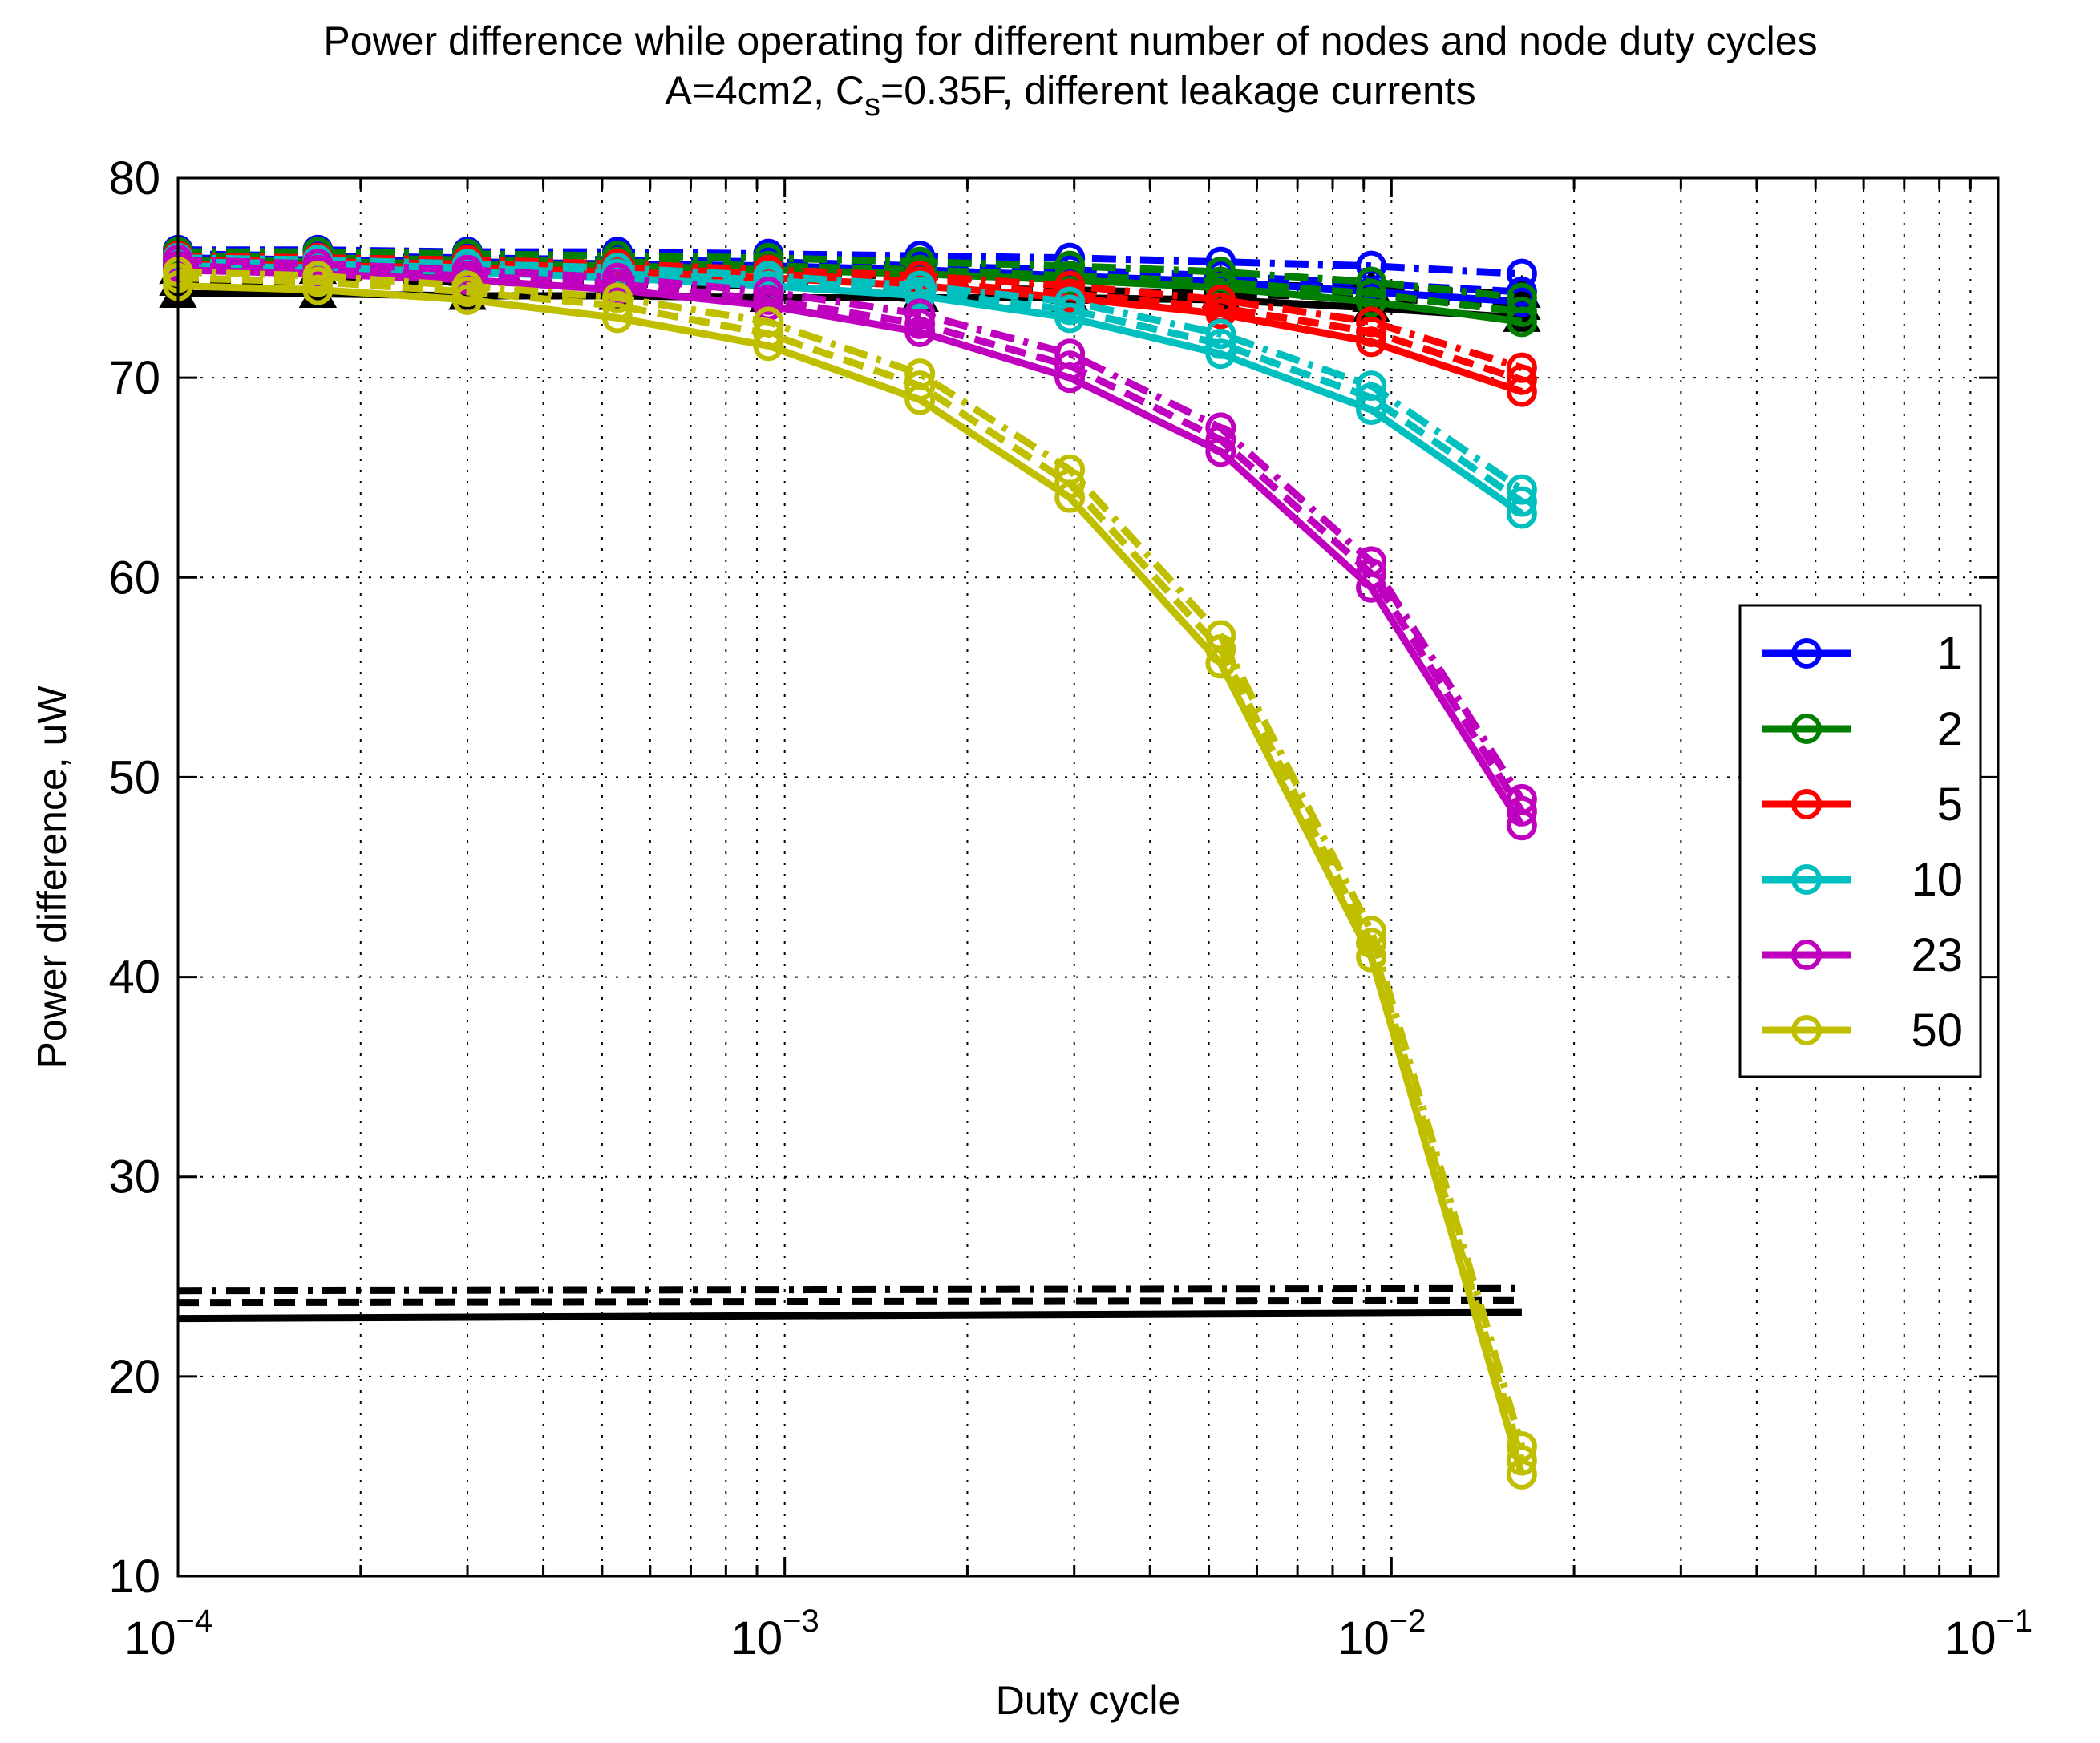 The width and height of the screenshot is (2100, 1743). What do you see at coordinates (1863, 955) in the screenshot?
I see `legend-item-23: 23` at bounding box center [1863, 955].